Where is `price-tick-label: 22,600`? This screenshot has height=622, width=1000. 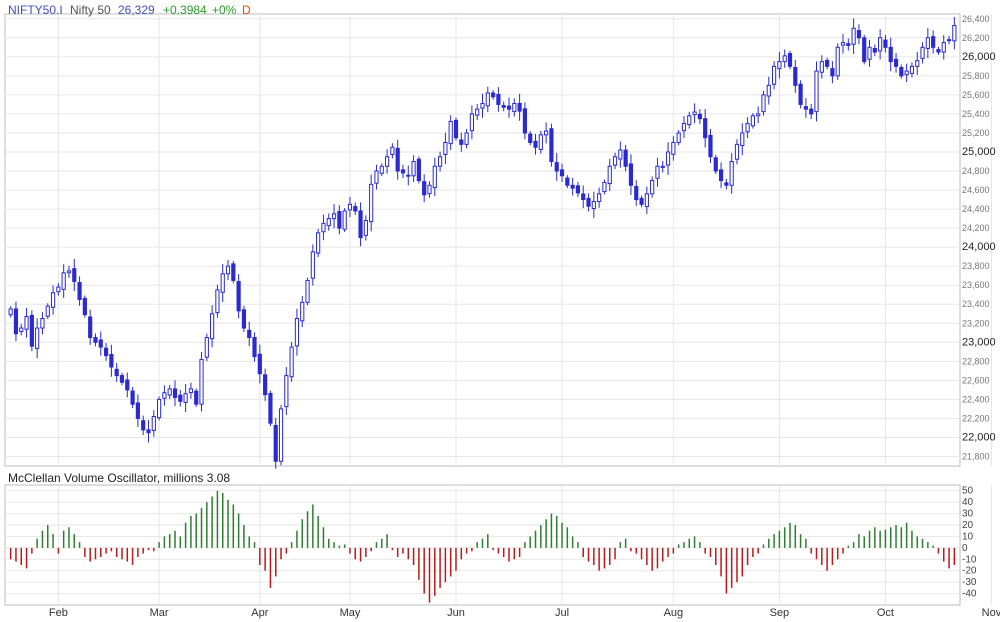
price-tick-label: 22,600 is located at coordinates (976, 380).